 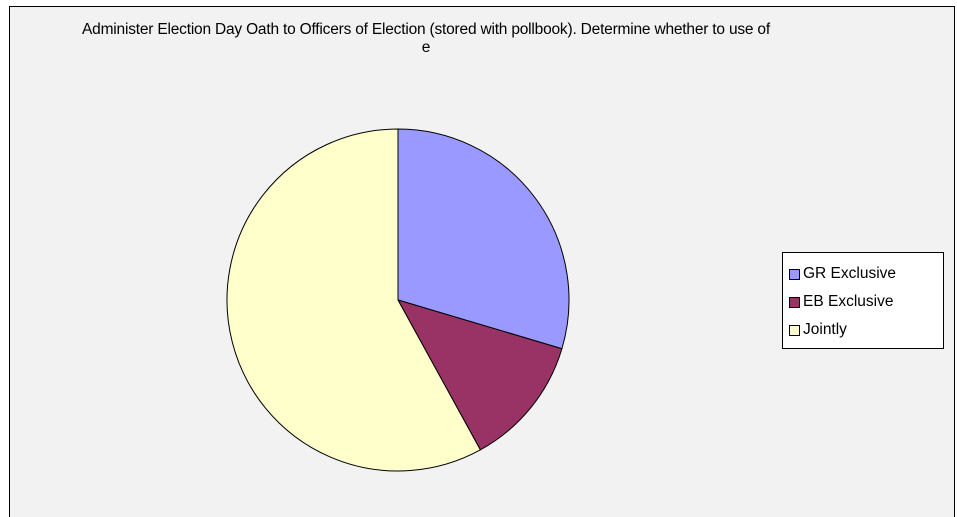 I want to click on legend-swatch-gr-exclusive, so click(x=794, y=274).